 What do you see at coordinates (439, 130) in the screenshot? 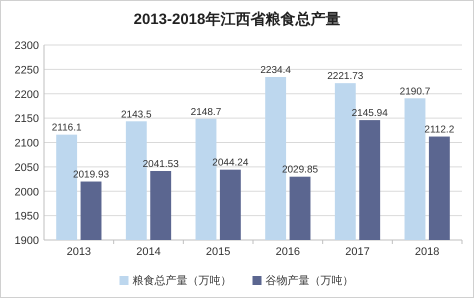
I see `data-label: 2112.2` at bounding box center [439, 130].